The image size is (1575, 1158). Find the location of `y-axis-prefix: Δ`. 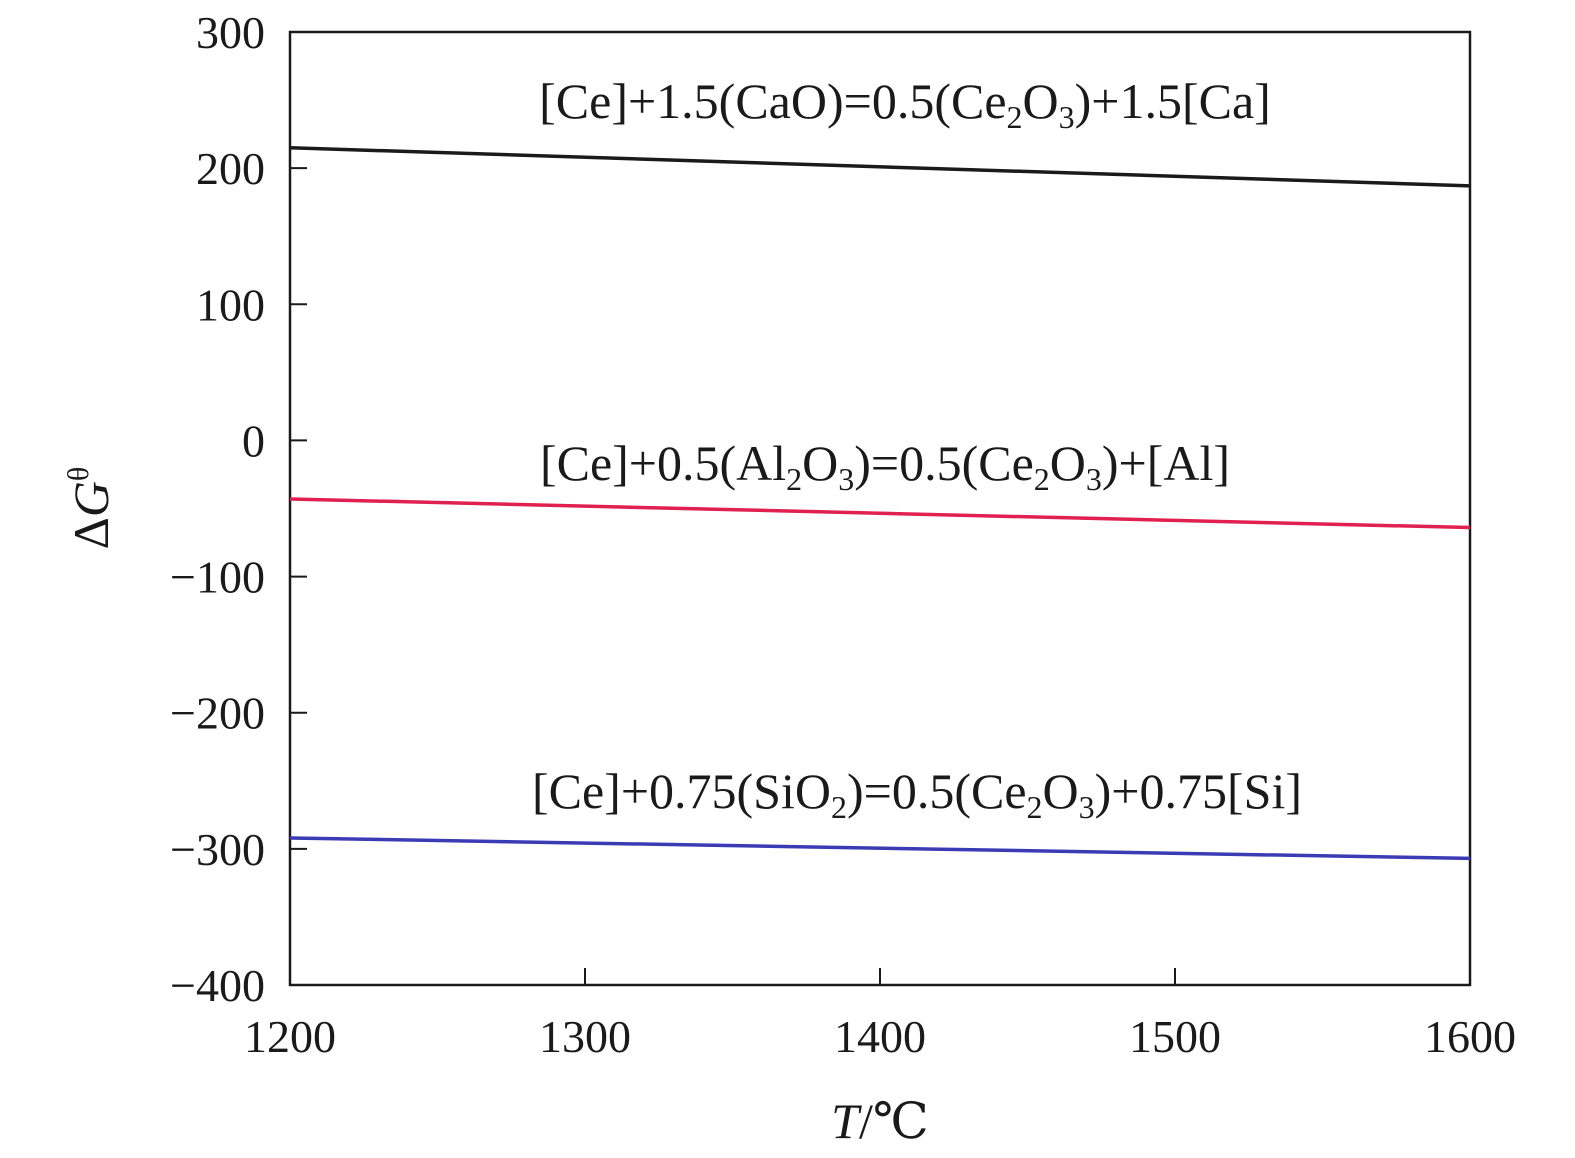

y-axis-prefix: Δ is located at coordinates (91, 533).